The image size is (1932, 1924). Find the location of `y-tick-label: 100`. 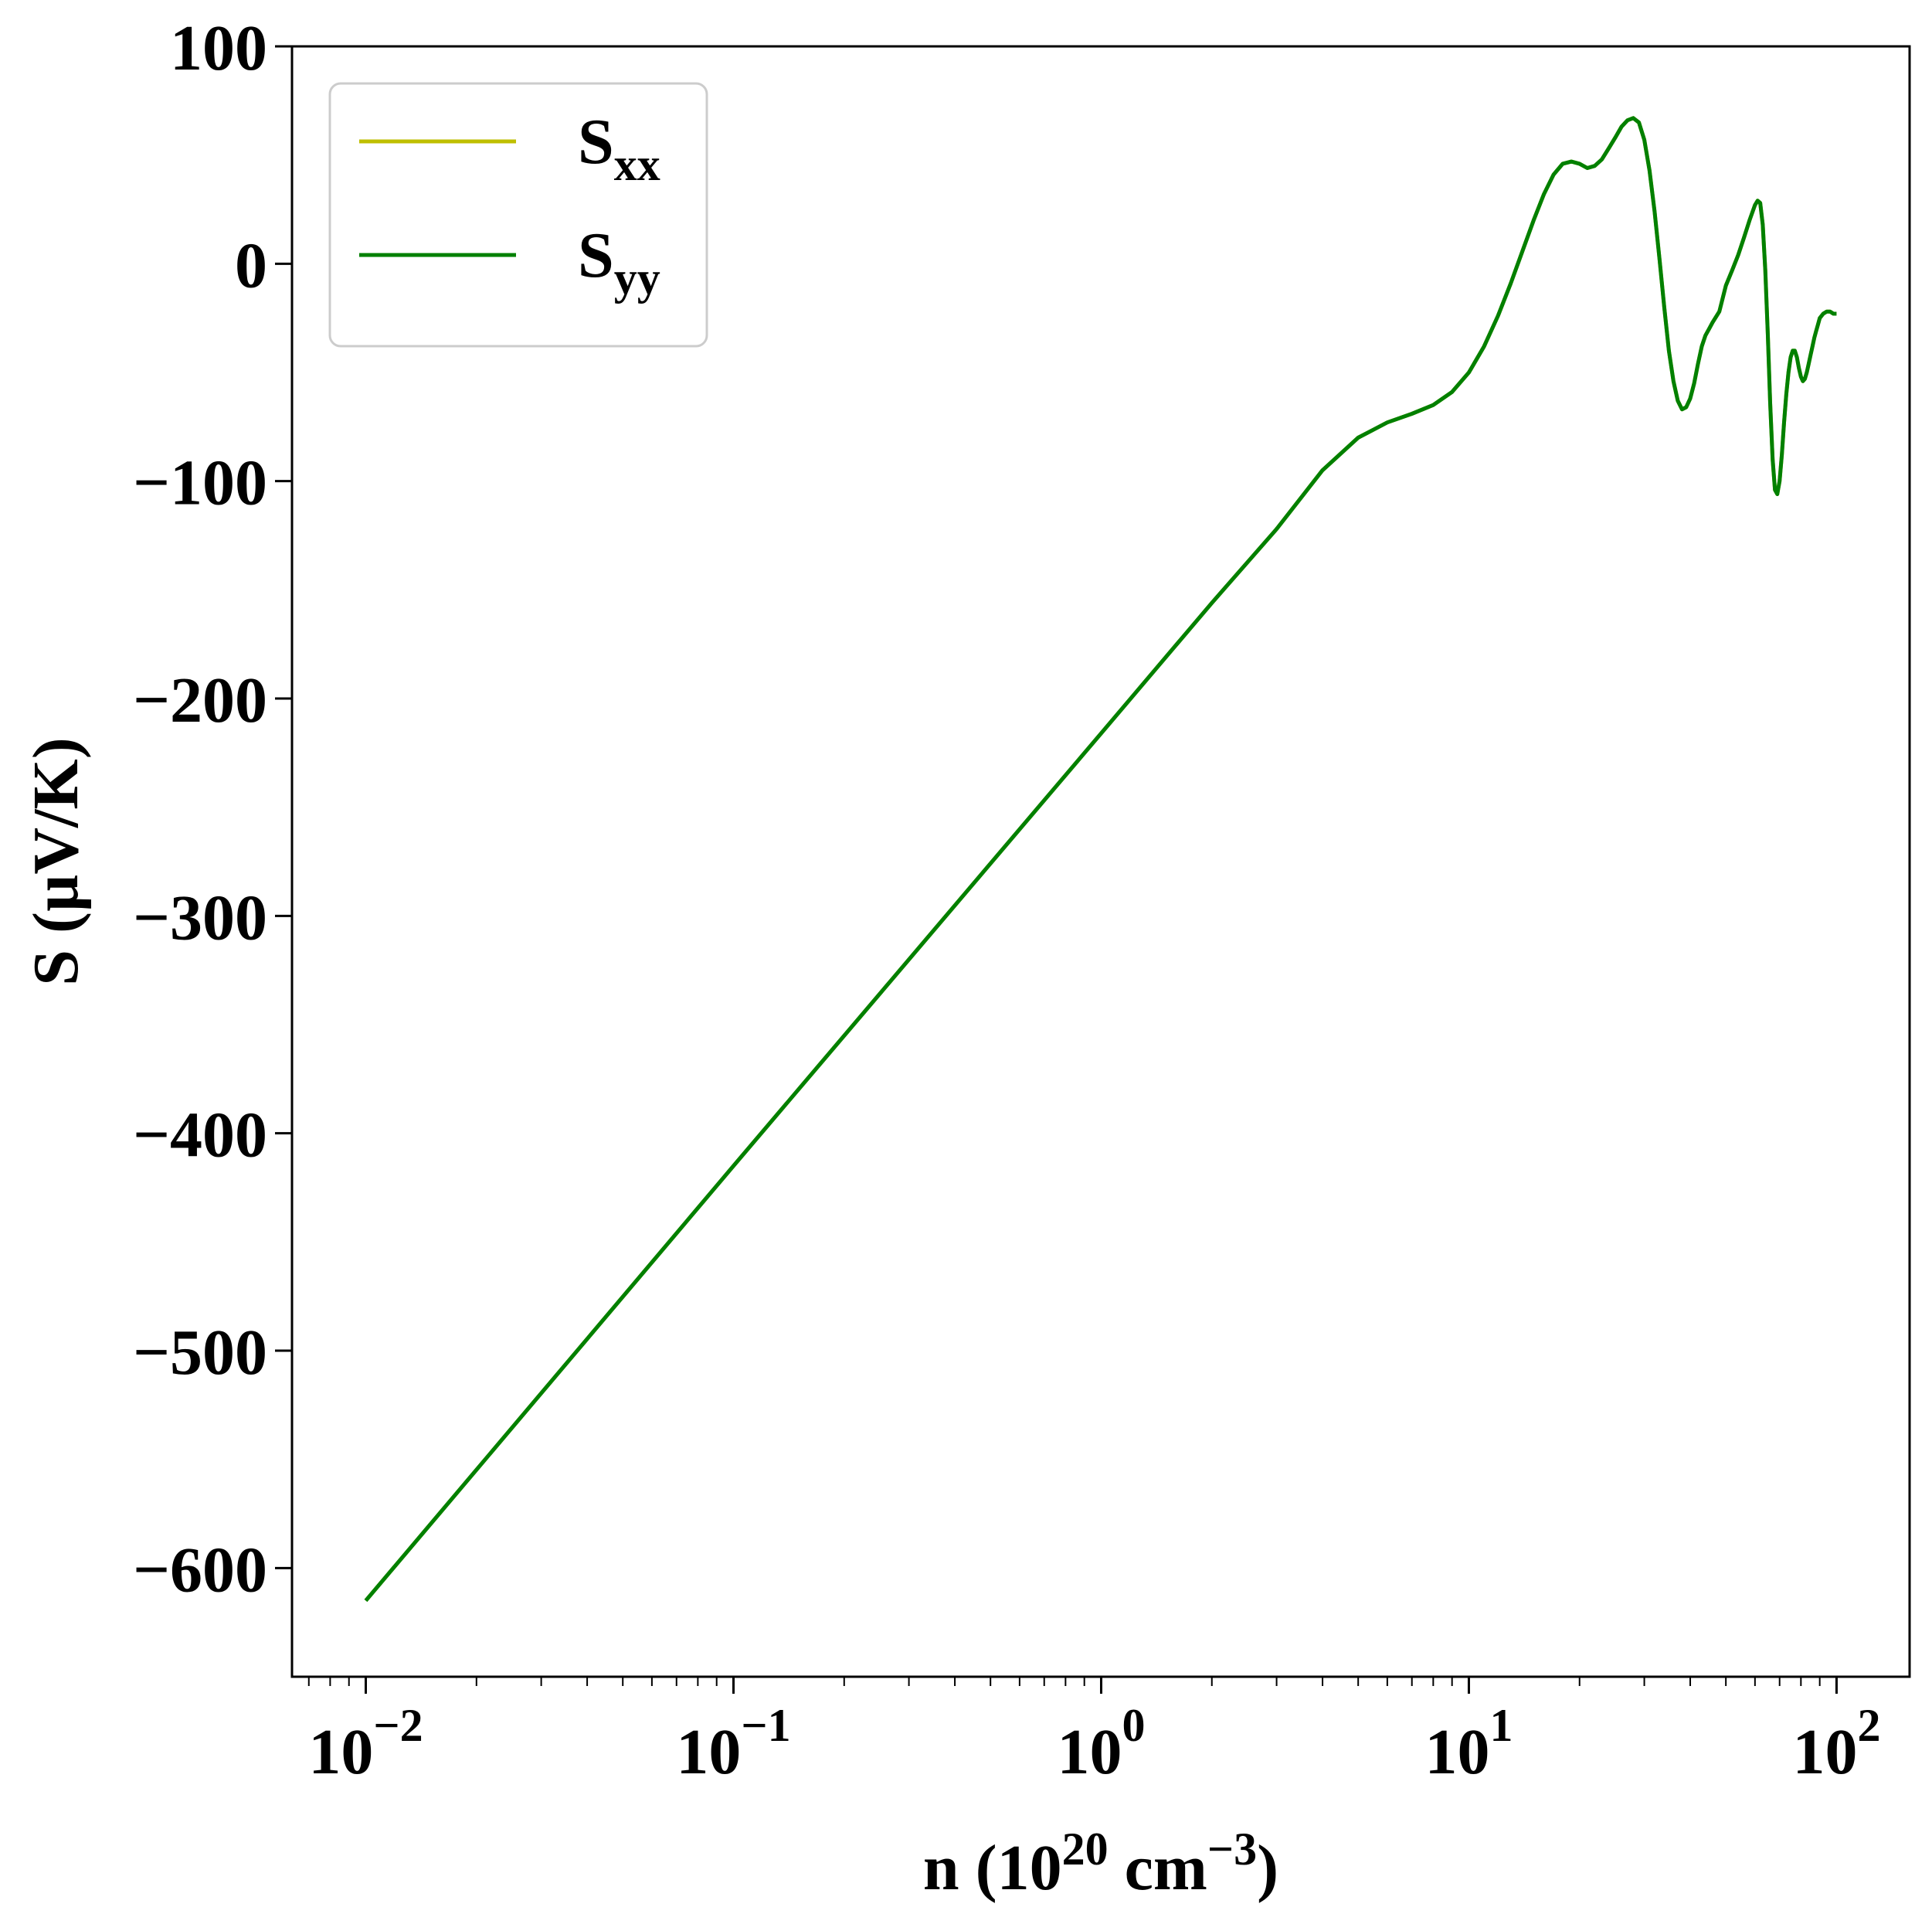

y-tick-label: 100 is located at coordinates (218, 48).